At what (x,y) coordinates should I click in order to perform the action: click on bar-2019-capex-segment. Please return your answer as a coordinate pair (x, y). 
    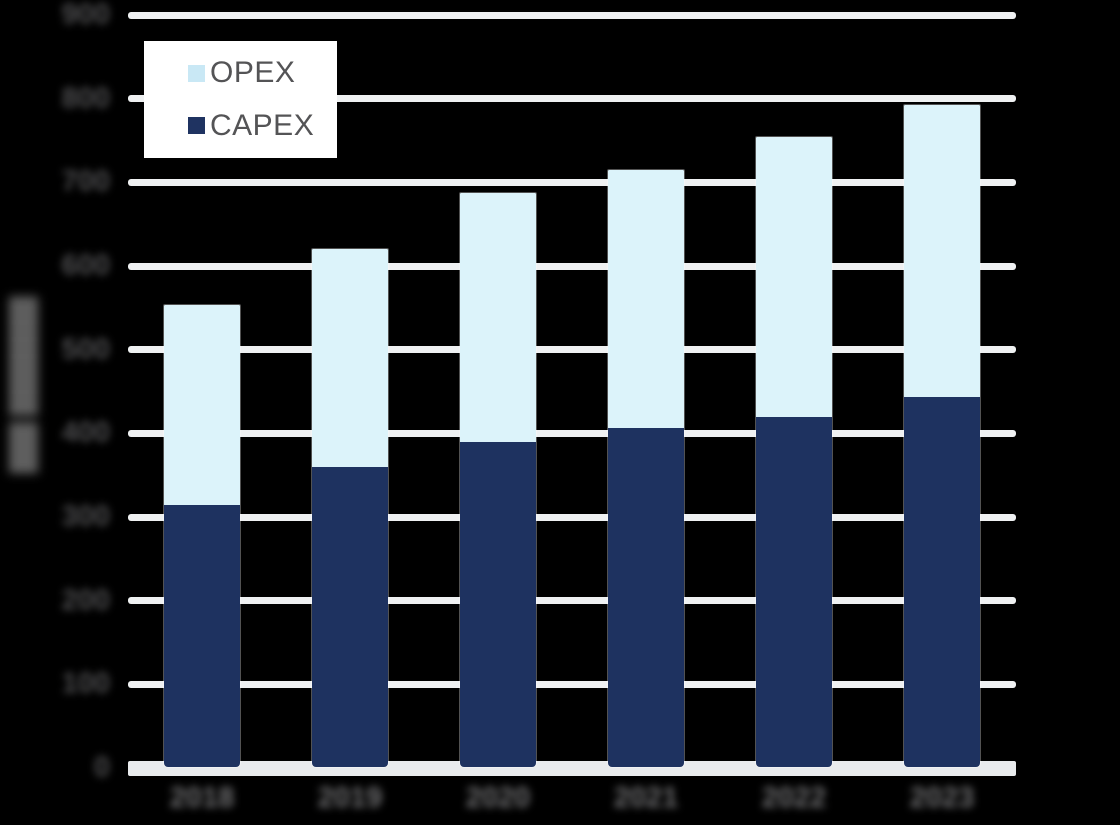
    Looking at the image, I should click on (350, 616).